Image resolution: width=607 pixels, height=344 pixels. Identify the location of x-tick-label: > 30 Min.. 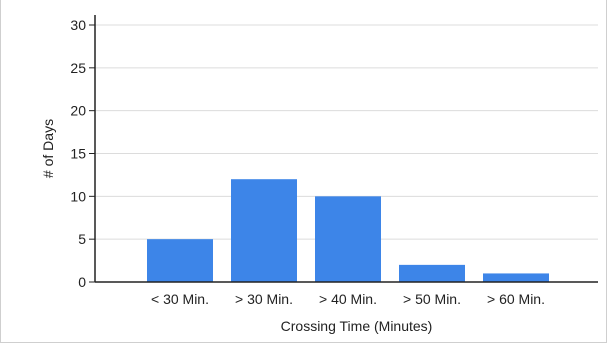
(264, 299).